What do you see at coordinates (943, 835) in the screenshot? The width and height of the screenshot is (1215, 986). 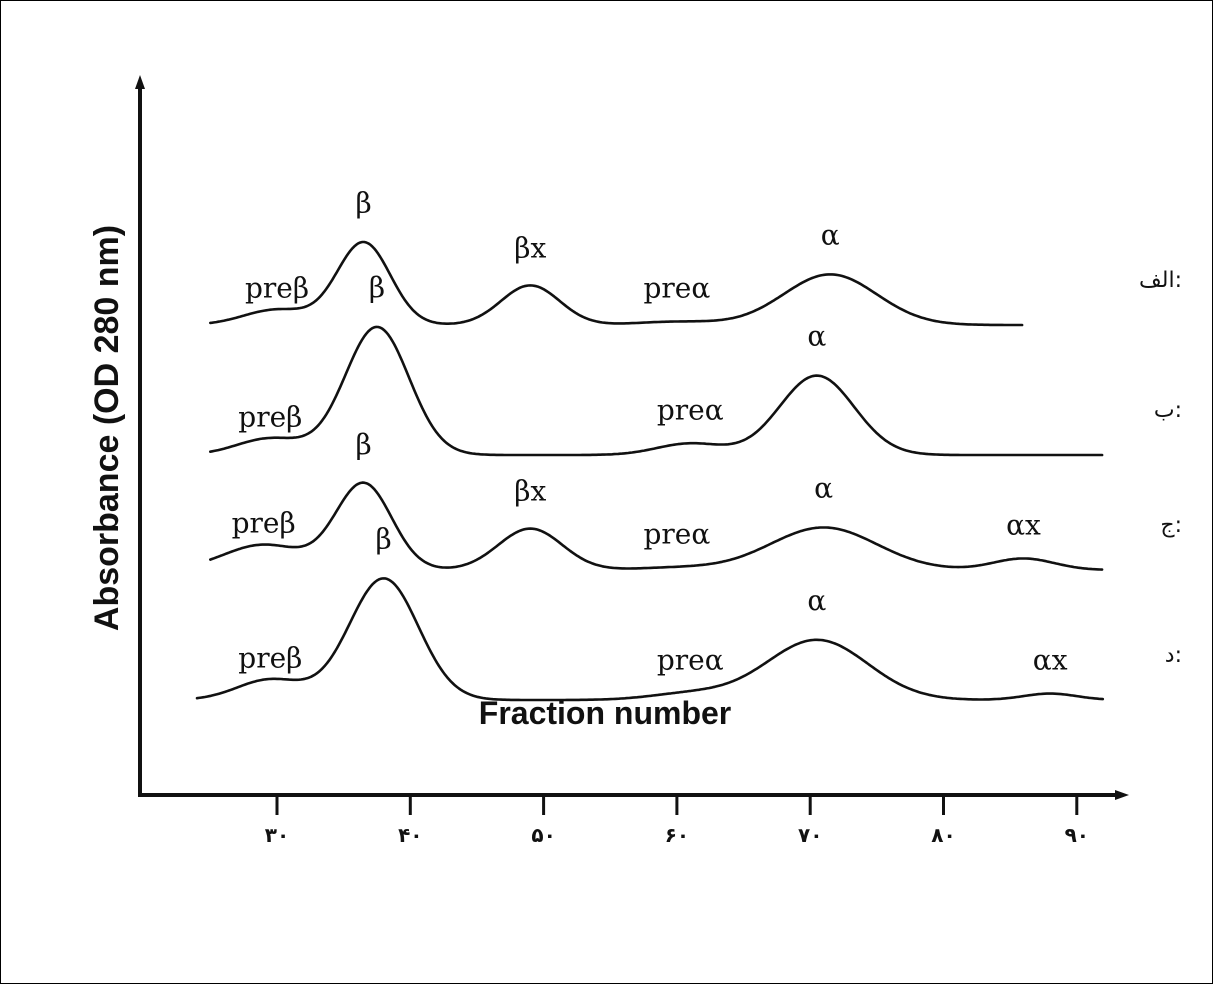 I see `x-tick-label: ۸۰` at bounding box center [943, 835].